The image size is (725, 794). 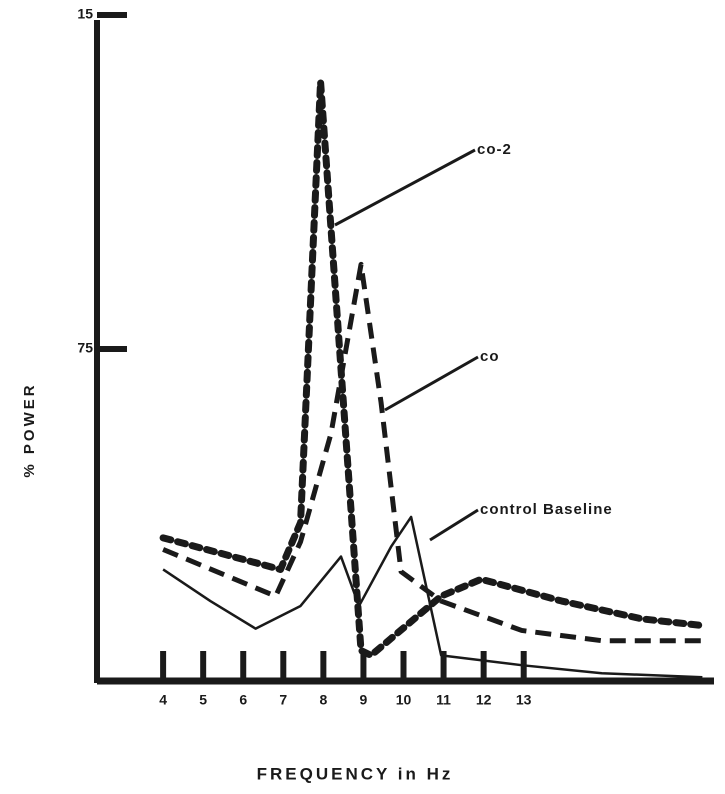 What do you see at coordinates (524, 700) in the screenshot?
I see `x-tick-label: 13` at bounding box center [524, 700].